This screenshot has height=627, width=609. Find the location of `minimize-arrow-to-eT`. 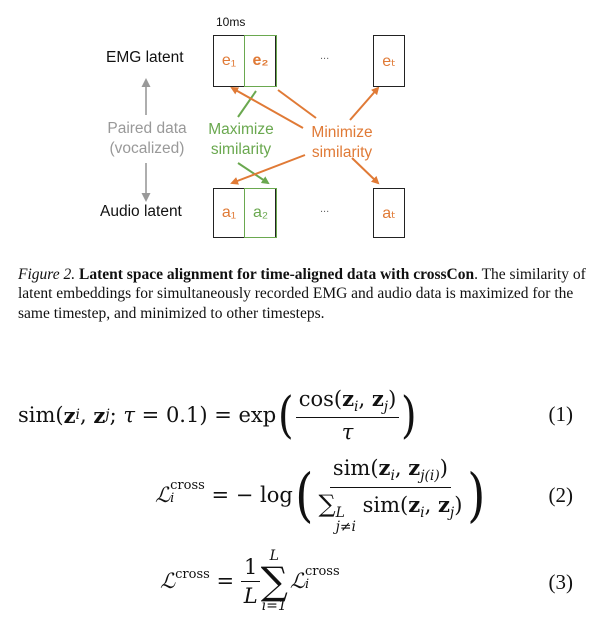

minimize-arrow-to-eT is located at coordinates (364, 103).